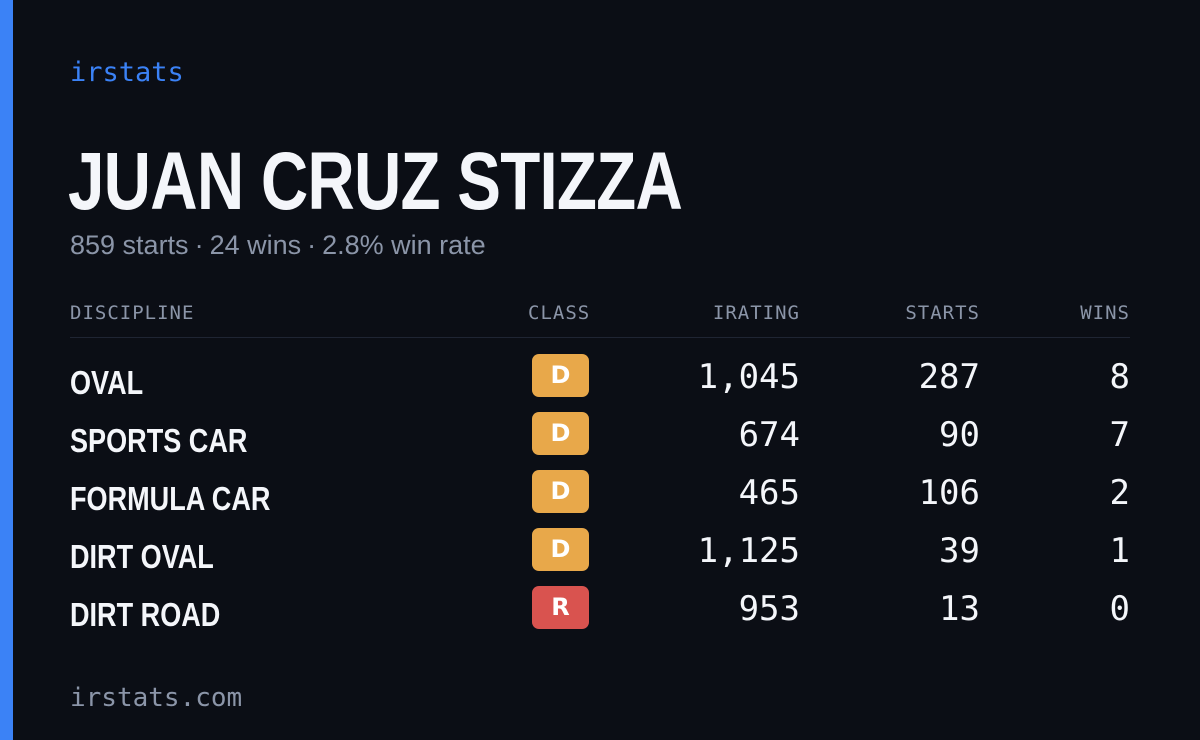  Describe the element at coordinates (129, 245) in the screenshot. I see `starts-summary: 859 starts` at that location.